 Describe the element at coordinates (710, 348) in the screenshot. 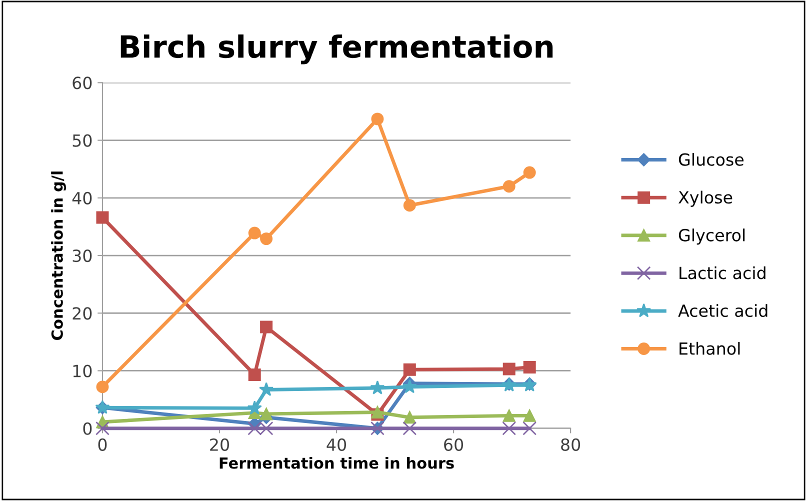

I see `legend-label: Ethanol` at that location.